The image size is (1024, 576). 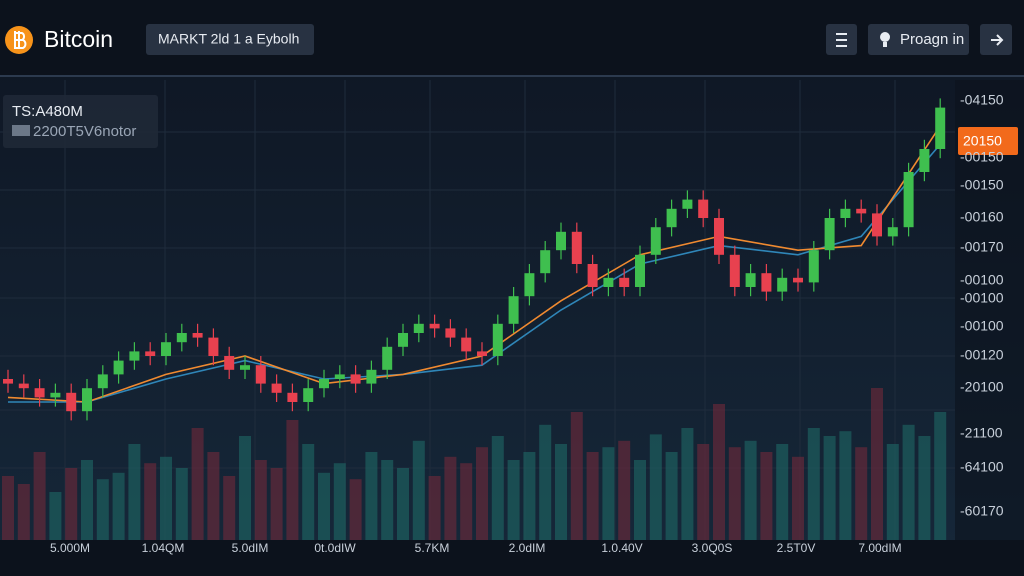 I want to click on price-axis-label: -04150, so click(x=982, y=100).